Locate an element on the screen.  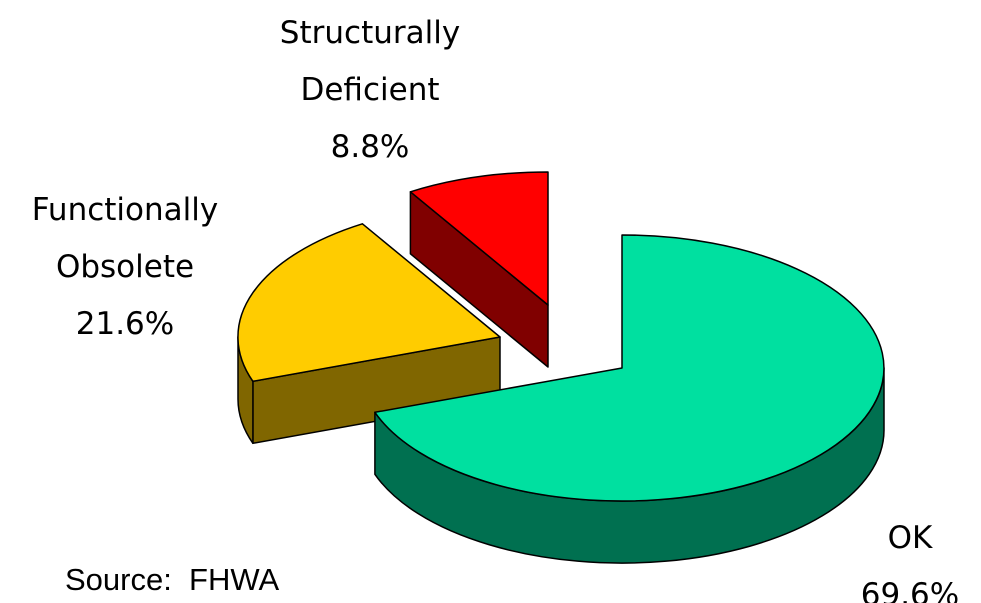
source-note: Source: FHWA is located at coordinates (172, 579).